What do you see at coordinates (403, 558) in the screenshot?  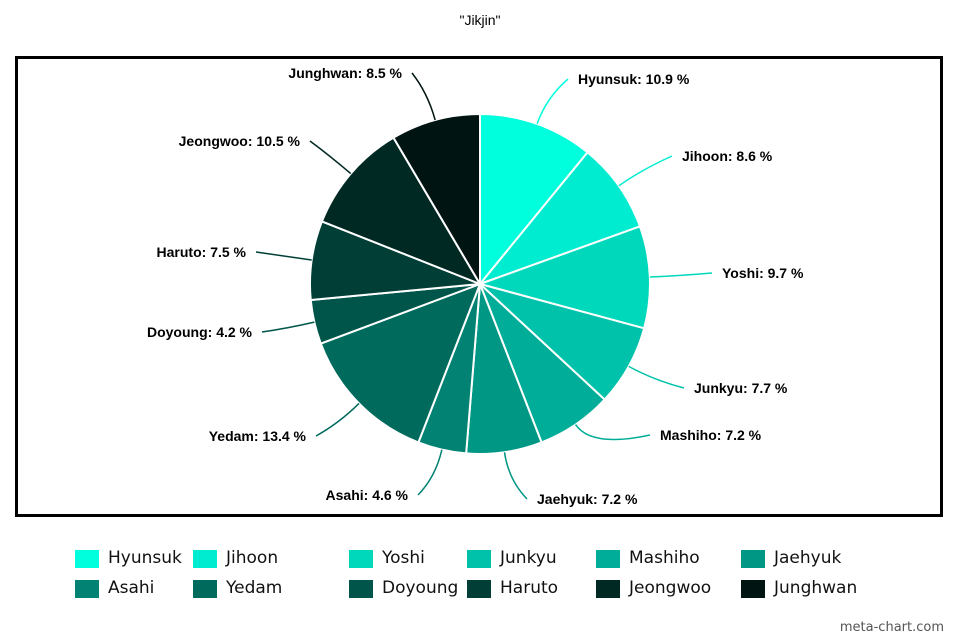 I see `legend-label: Yoshi` at bounding box center [403, 558].